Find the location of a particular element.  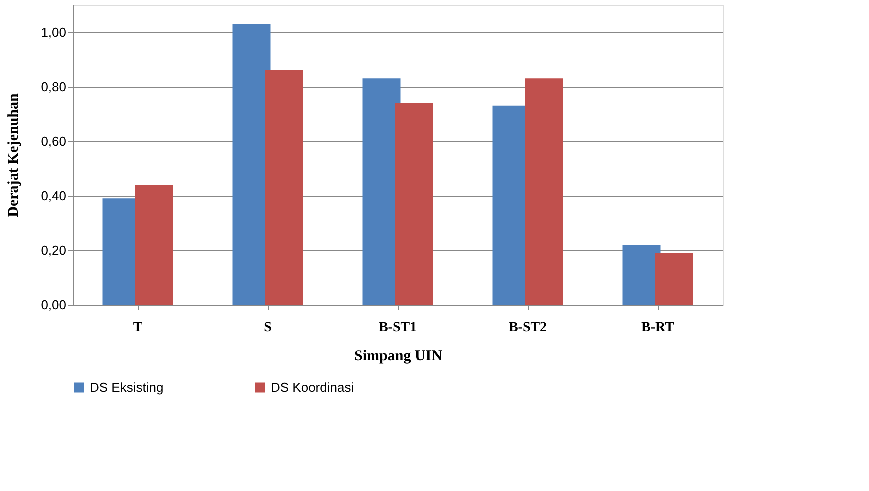

x-tick-label: S is located at coordinates (268, 328).